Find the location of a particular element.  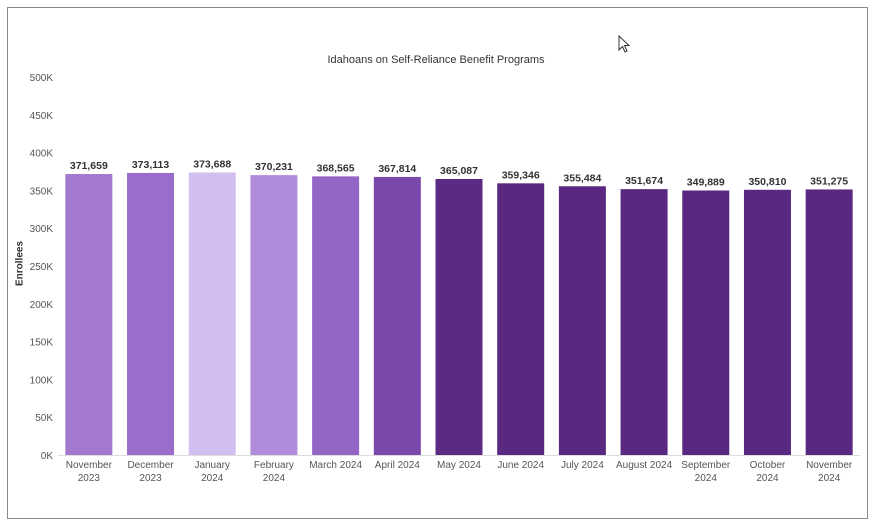

data-label: 373,113 is located at coordinates (151, 165).